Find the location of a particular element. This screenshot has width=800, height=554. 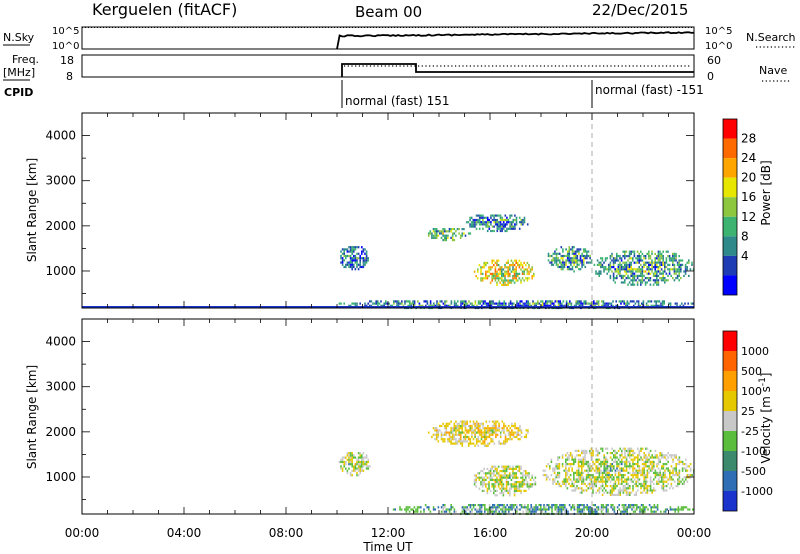

power-scale-tick: 28 is located at coordinates (748, 139).